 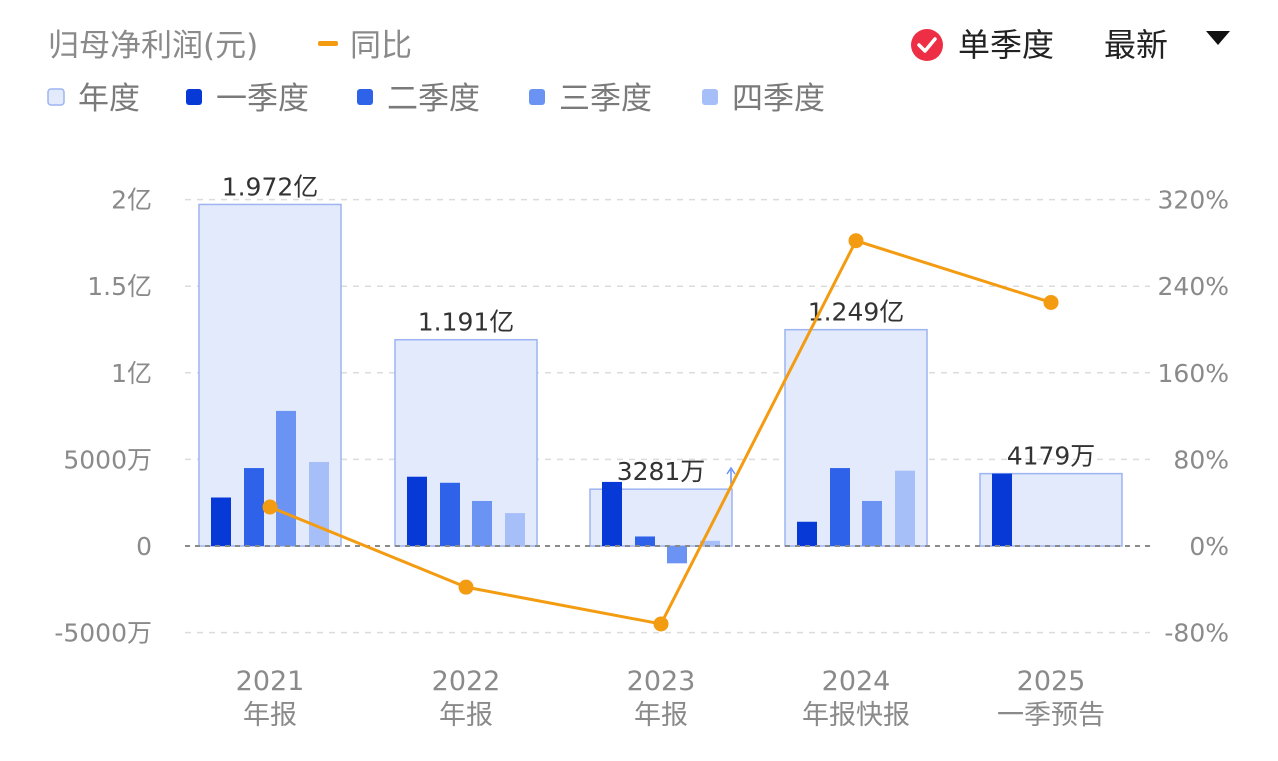 I want to click on y-left-tick-label: 0, so click(x=144, y=546).